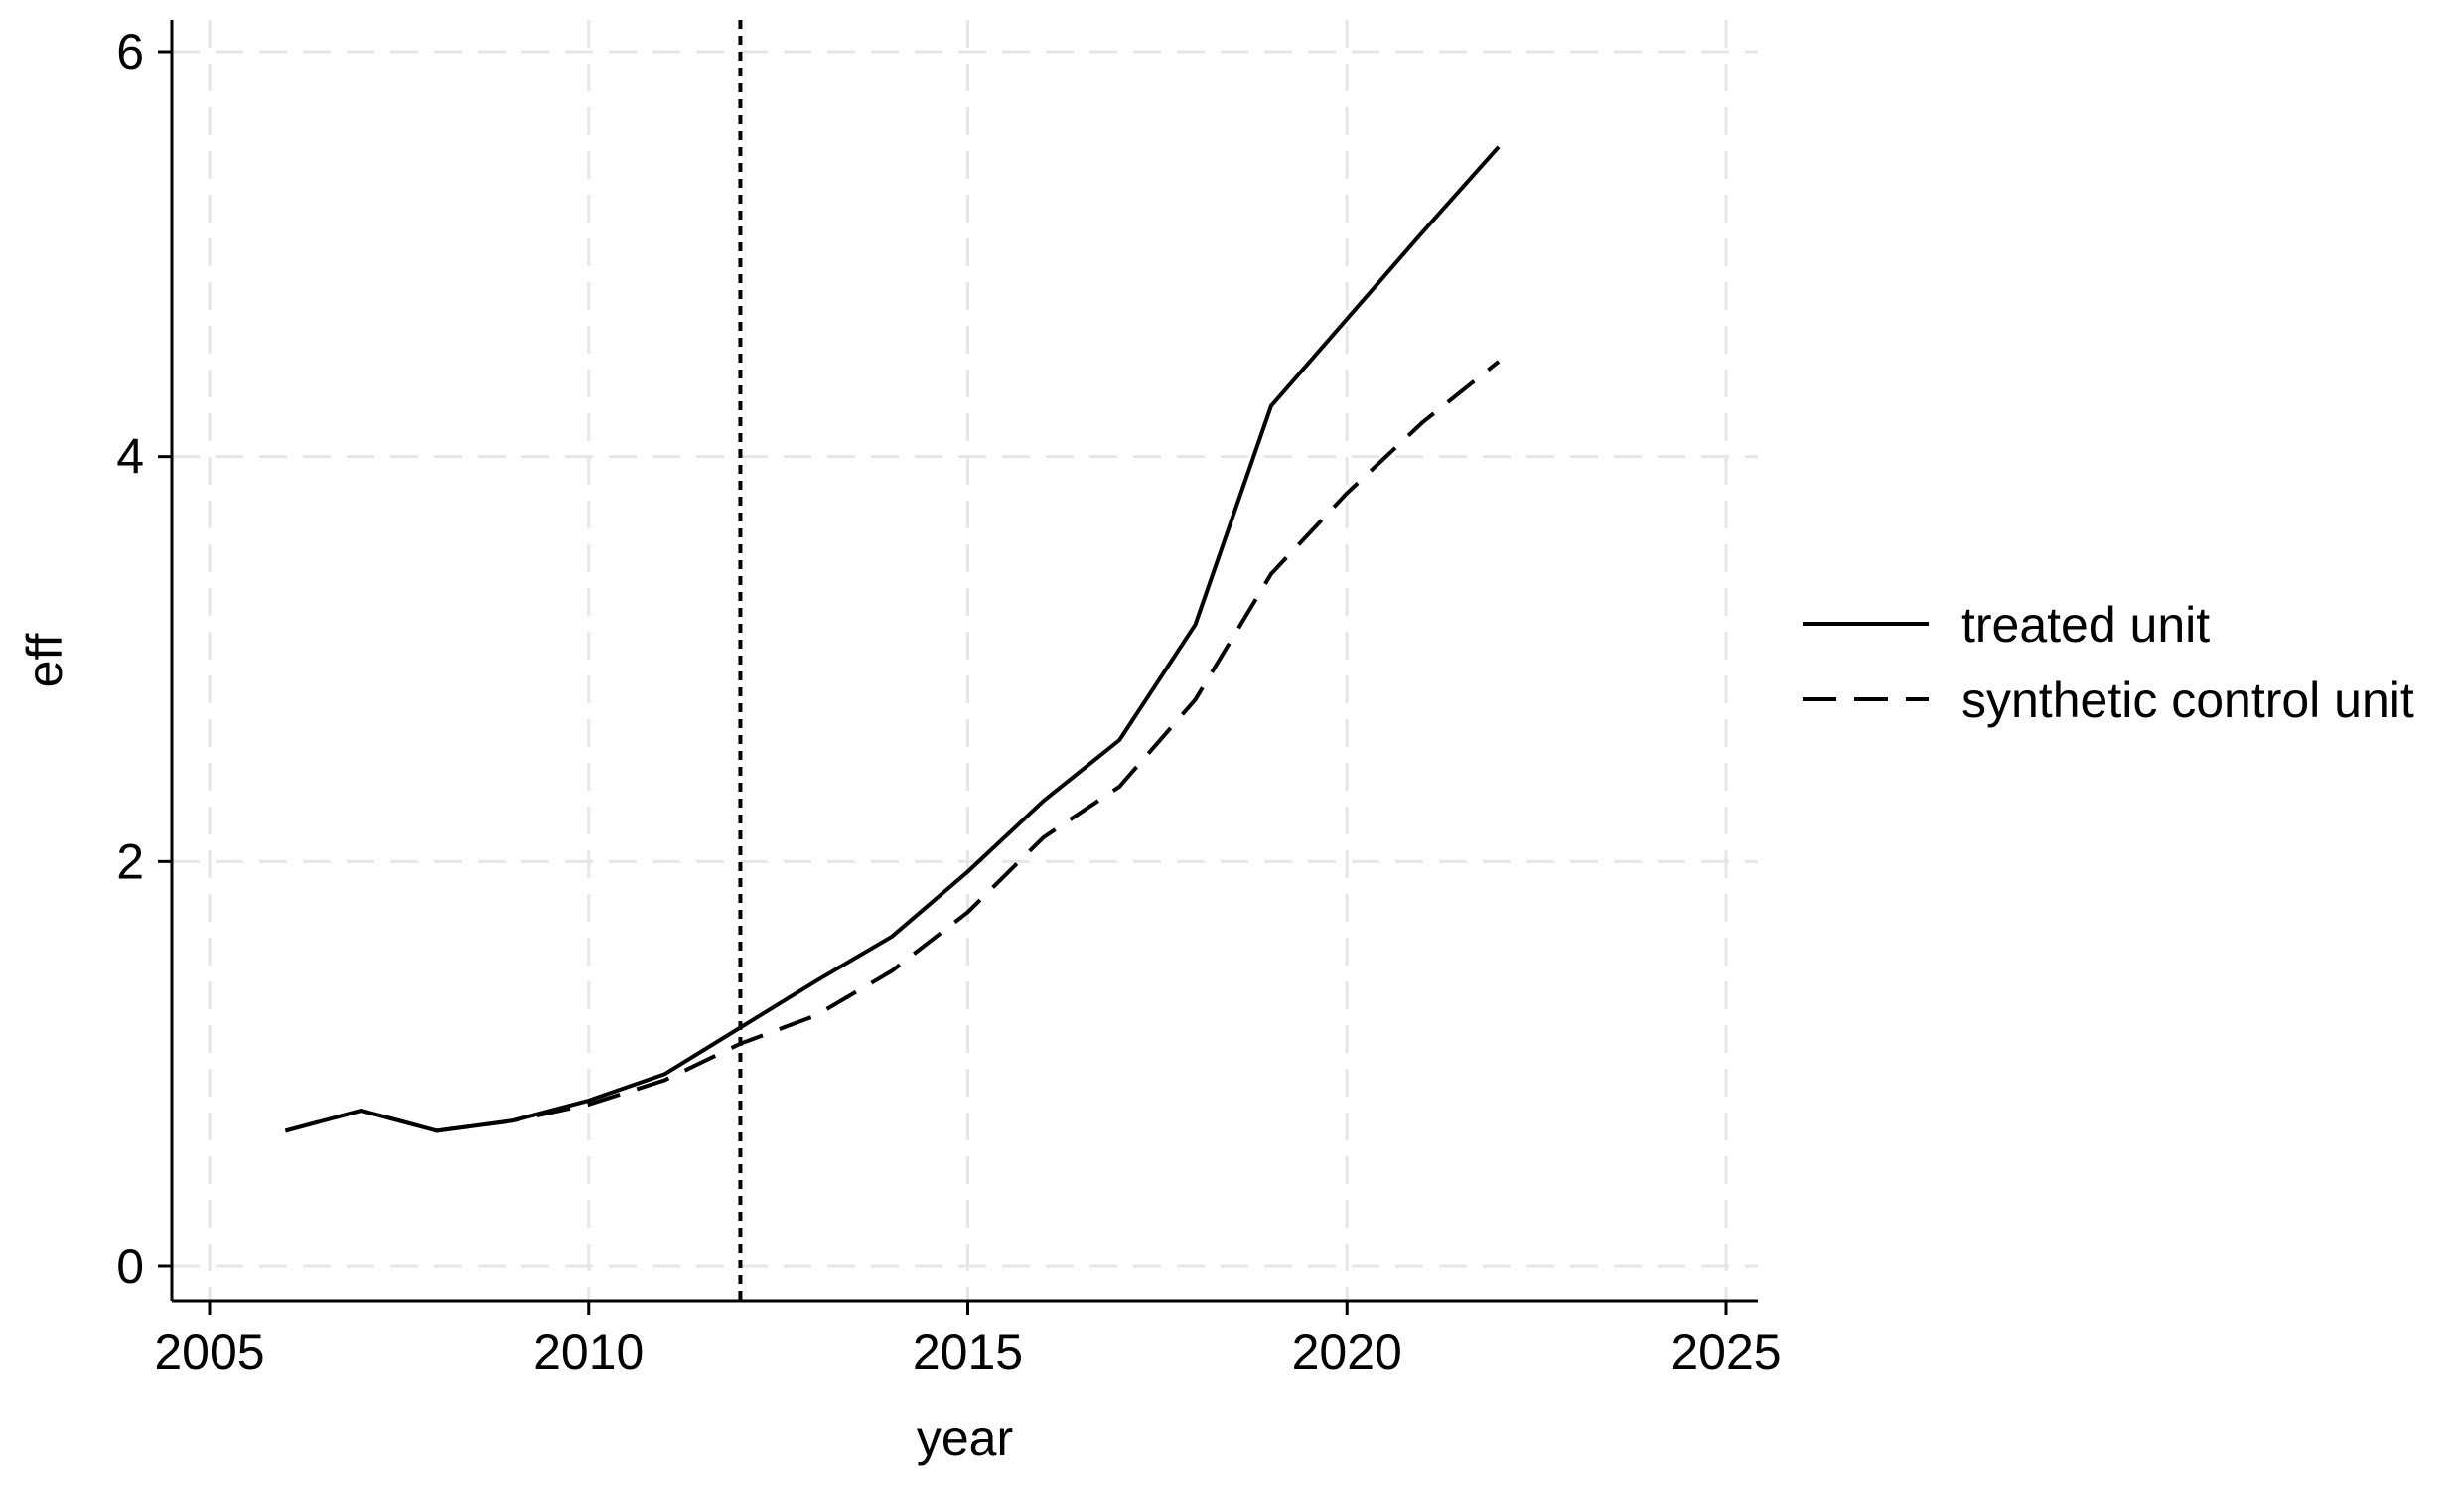 The height and width of the screenshot is (1487, 2464). What do you see at coordinates (2085, 625) in the screenshot?
I see `legend-label-treated: treated unit` at bounding box center [2085, 625].